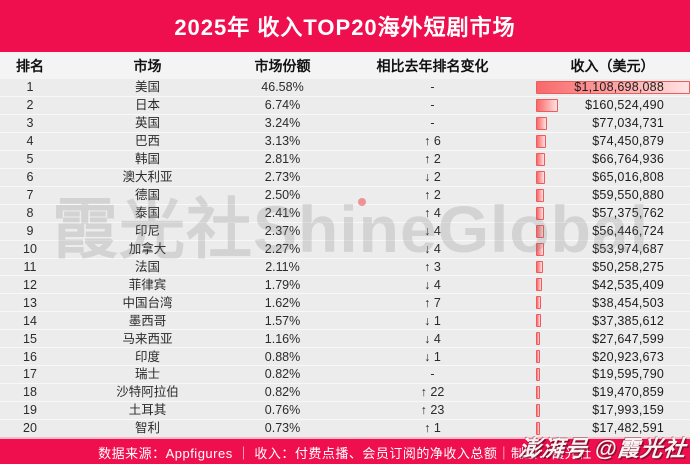 This screenshot has height=464, width=690. What do you see at coordinates (345, 27) in the screenshot?
I see `page-title: 2025年 收入TOP20海外短剧市场` at bounding box center [345, 27].